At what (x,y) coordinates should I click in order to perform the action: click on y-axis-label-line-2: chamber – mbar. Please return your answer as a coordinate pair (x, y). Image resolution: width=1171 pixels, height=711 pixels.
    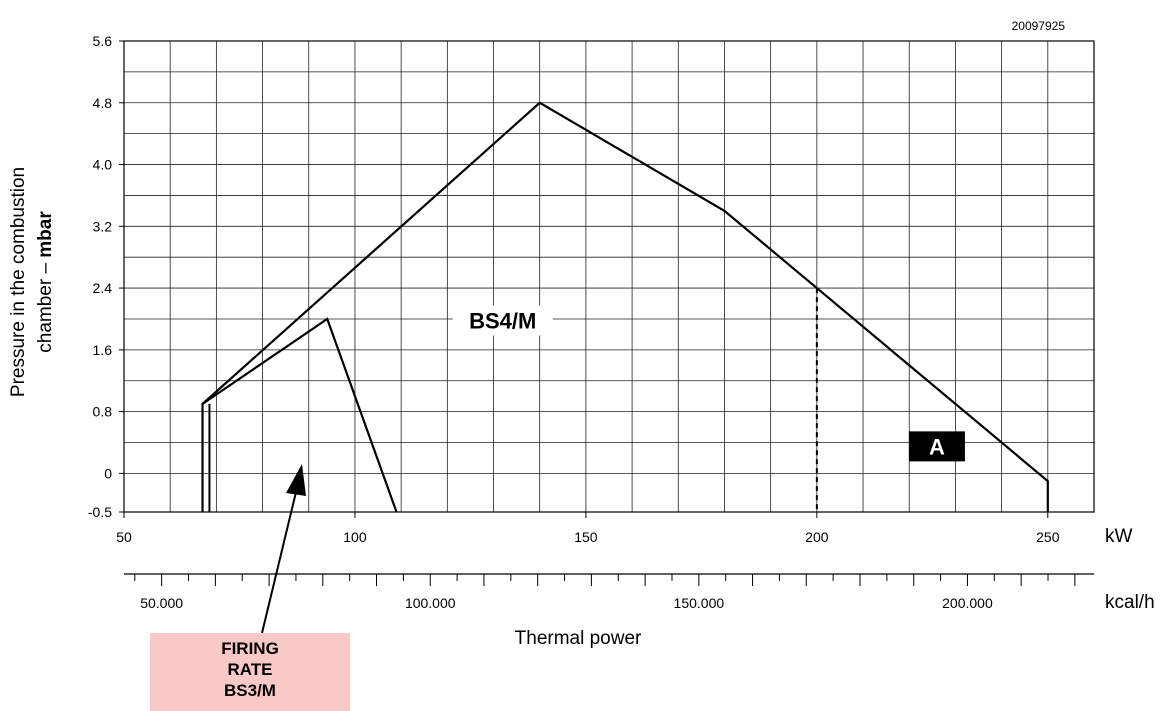
    Looking at the image, I should click on (45, 282).